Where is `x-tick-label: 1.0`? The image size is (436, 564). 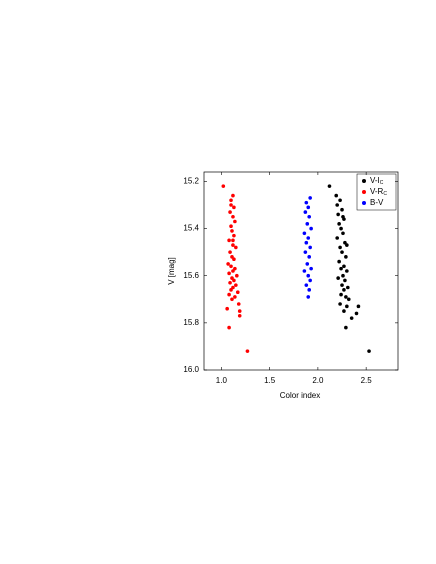
x-tick-label: 1.0 is located at coordinates (222, 380).